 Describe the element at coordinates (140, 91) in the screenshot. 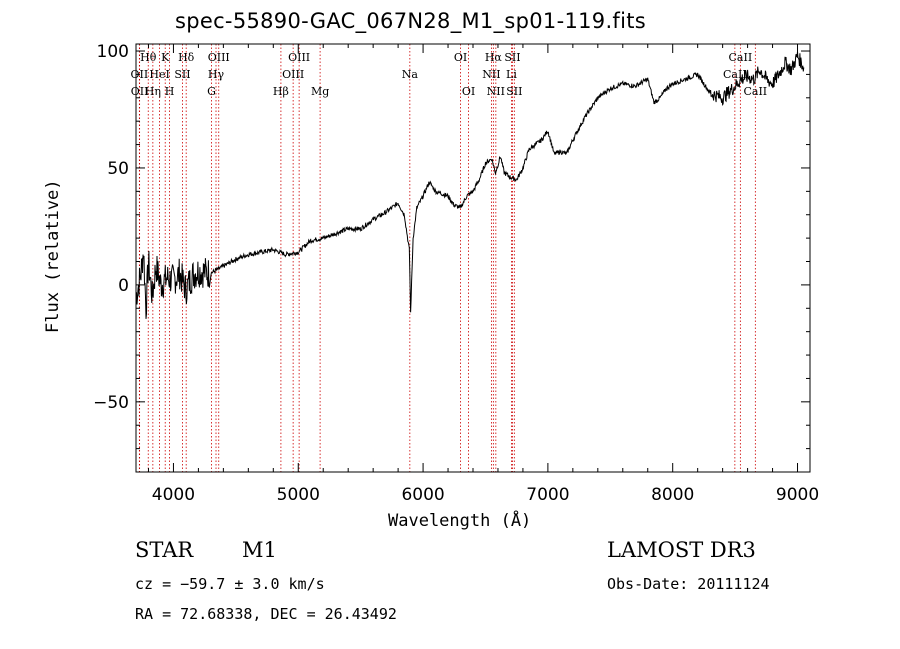

I see `line-marker-label-2: OII` at that location.